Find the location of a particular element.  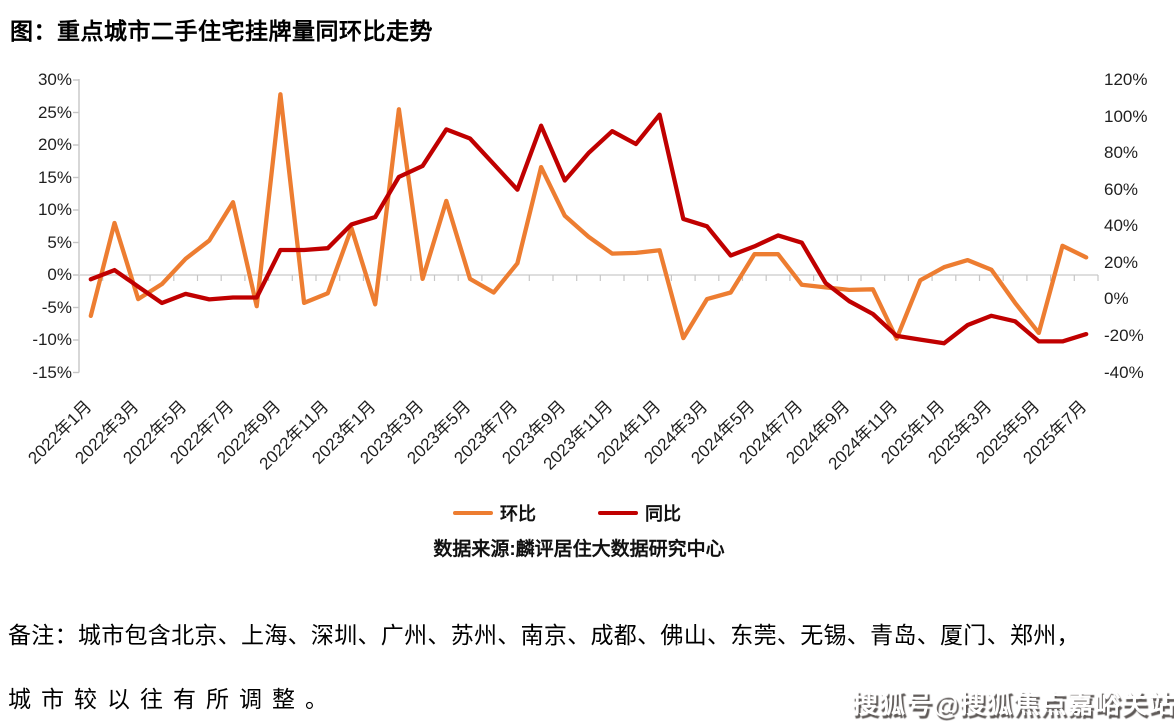

footnote-line-2: 城市较以往有所调整。 is located at coordinates (173, 699).